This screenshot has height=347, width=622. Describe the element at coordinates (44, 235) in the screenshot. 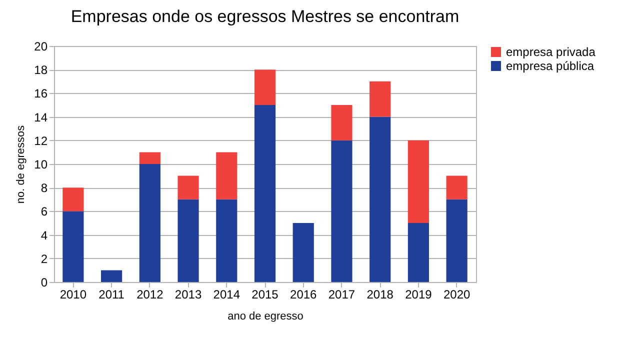

I see `y-tick-label: 4` at that location.